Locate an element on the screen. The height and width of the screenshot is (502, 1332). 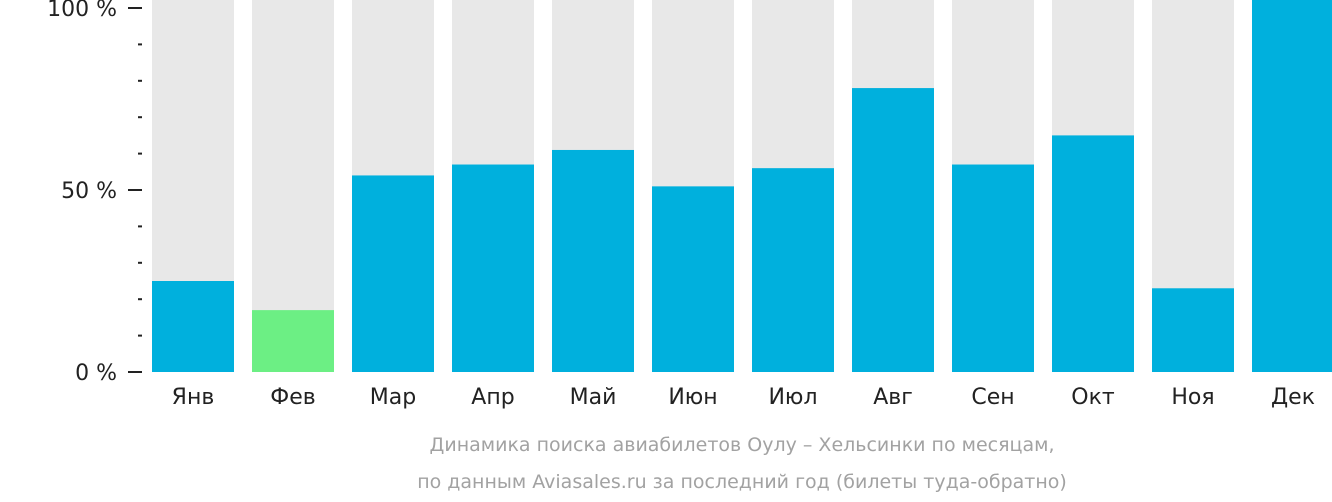
x-tick-label-9: Сен is located at coordinates (992, 397).